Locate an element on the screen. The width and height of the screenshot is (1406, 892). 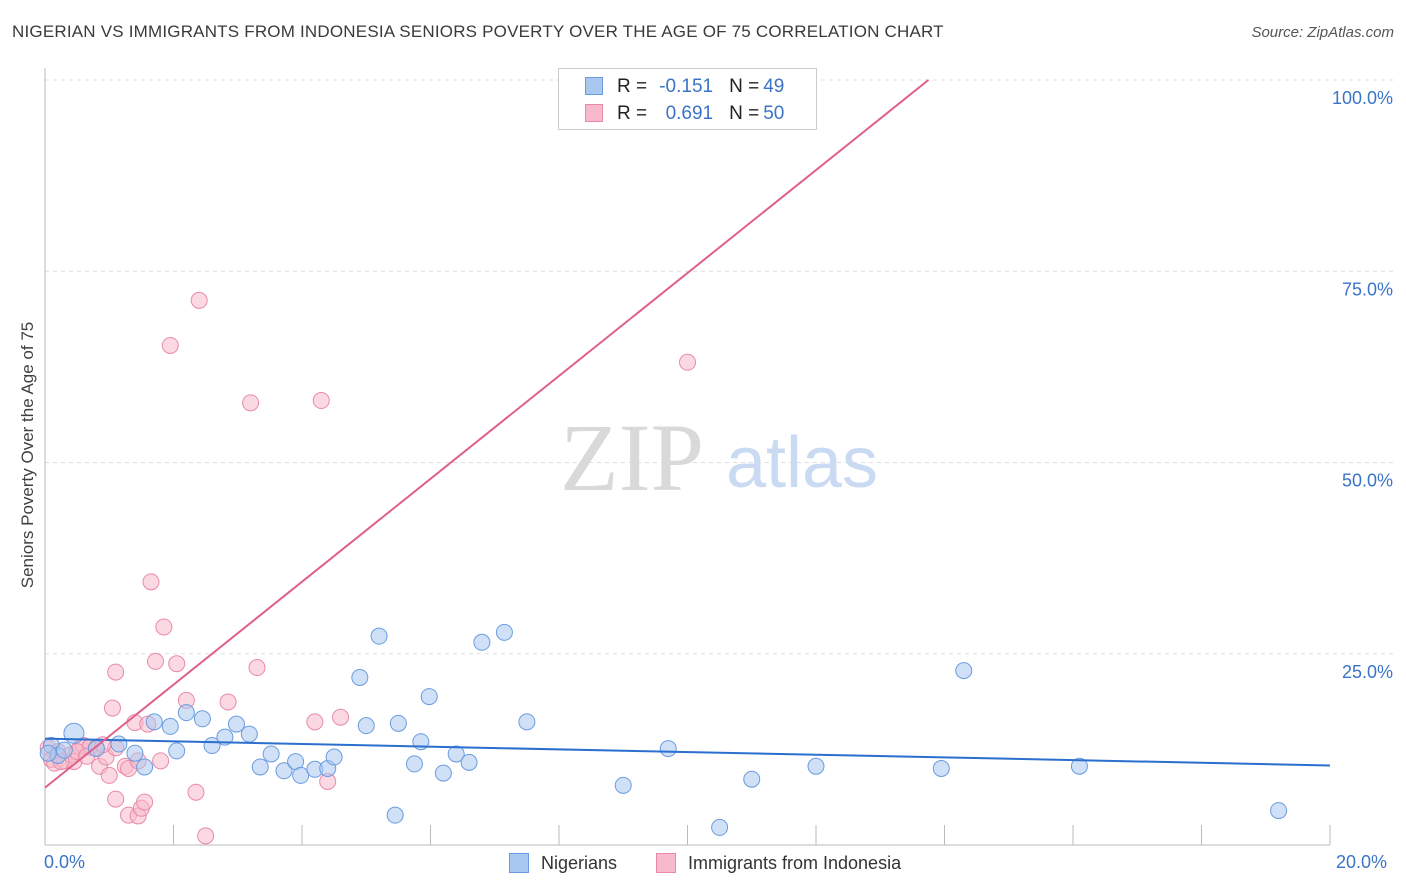
y-tick-label: 25.0% is located at coordinates (1367, 672).